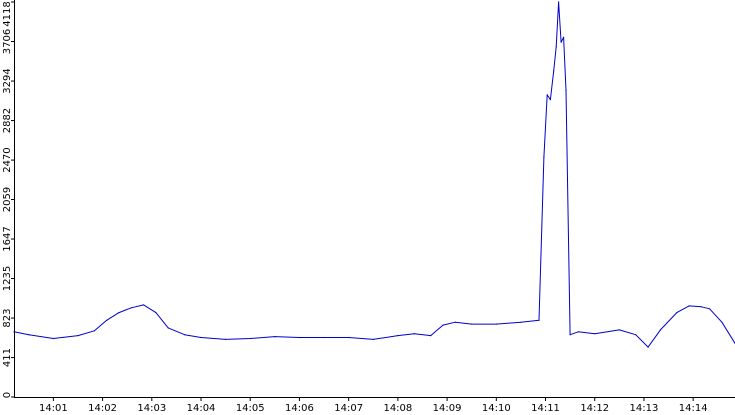 The image size is (735, 415). I want to click on y-tick-label: 1235, so click(7, 278).